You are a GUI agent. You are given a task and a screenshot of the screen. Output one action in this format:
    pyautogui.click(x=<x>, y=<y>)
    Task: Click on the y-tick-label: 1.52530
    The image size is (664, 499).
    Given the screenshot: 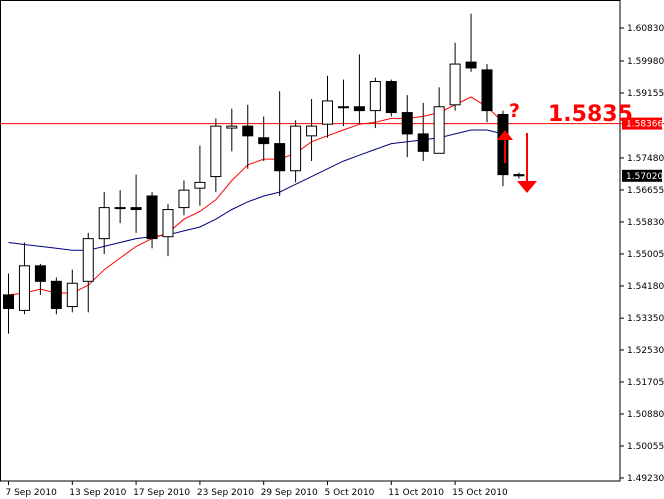 What is the action you would take?
    pyautogui.click(x=645, y=351)
    